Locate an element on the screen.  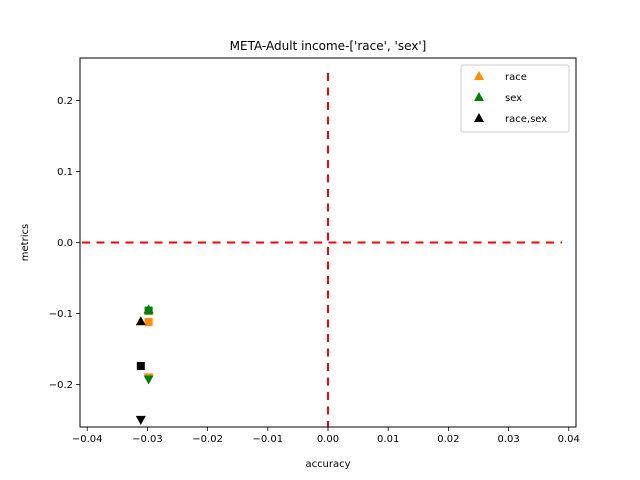
y-tick-label: 0.2 is located at coordinates (65, 101).